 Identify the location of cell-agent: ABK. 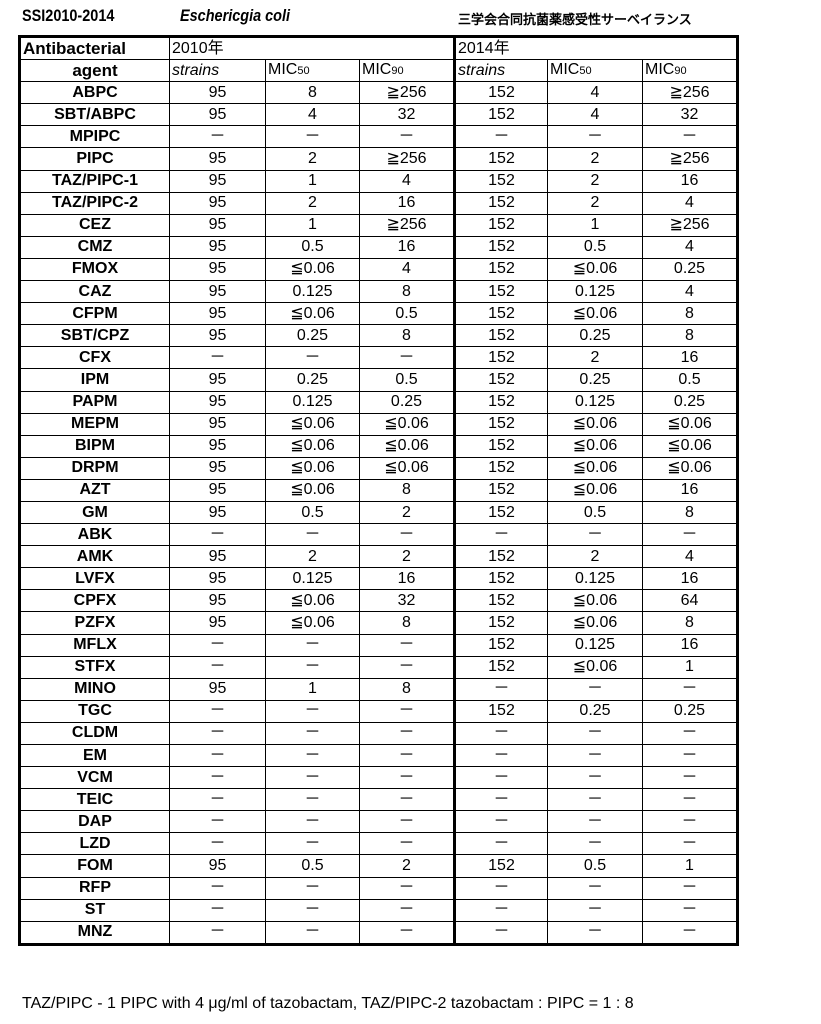
(94, 535).